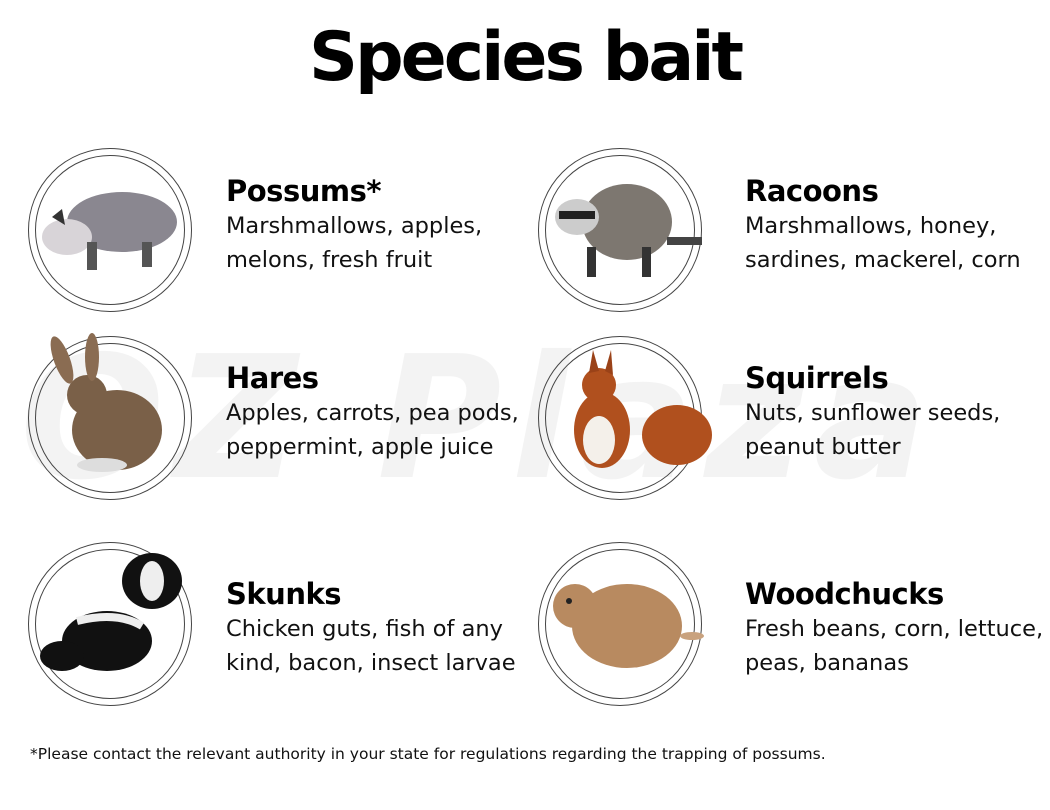 Image resolution: width=1050 pixels, height=810 pixels. What do you see at coordinates (844, 594) in the screenshot?
I see `species-name: Woodchucks` at bounding box center [844, 594].